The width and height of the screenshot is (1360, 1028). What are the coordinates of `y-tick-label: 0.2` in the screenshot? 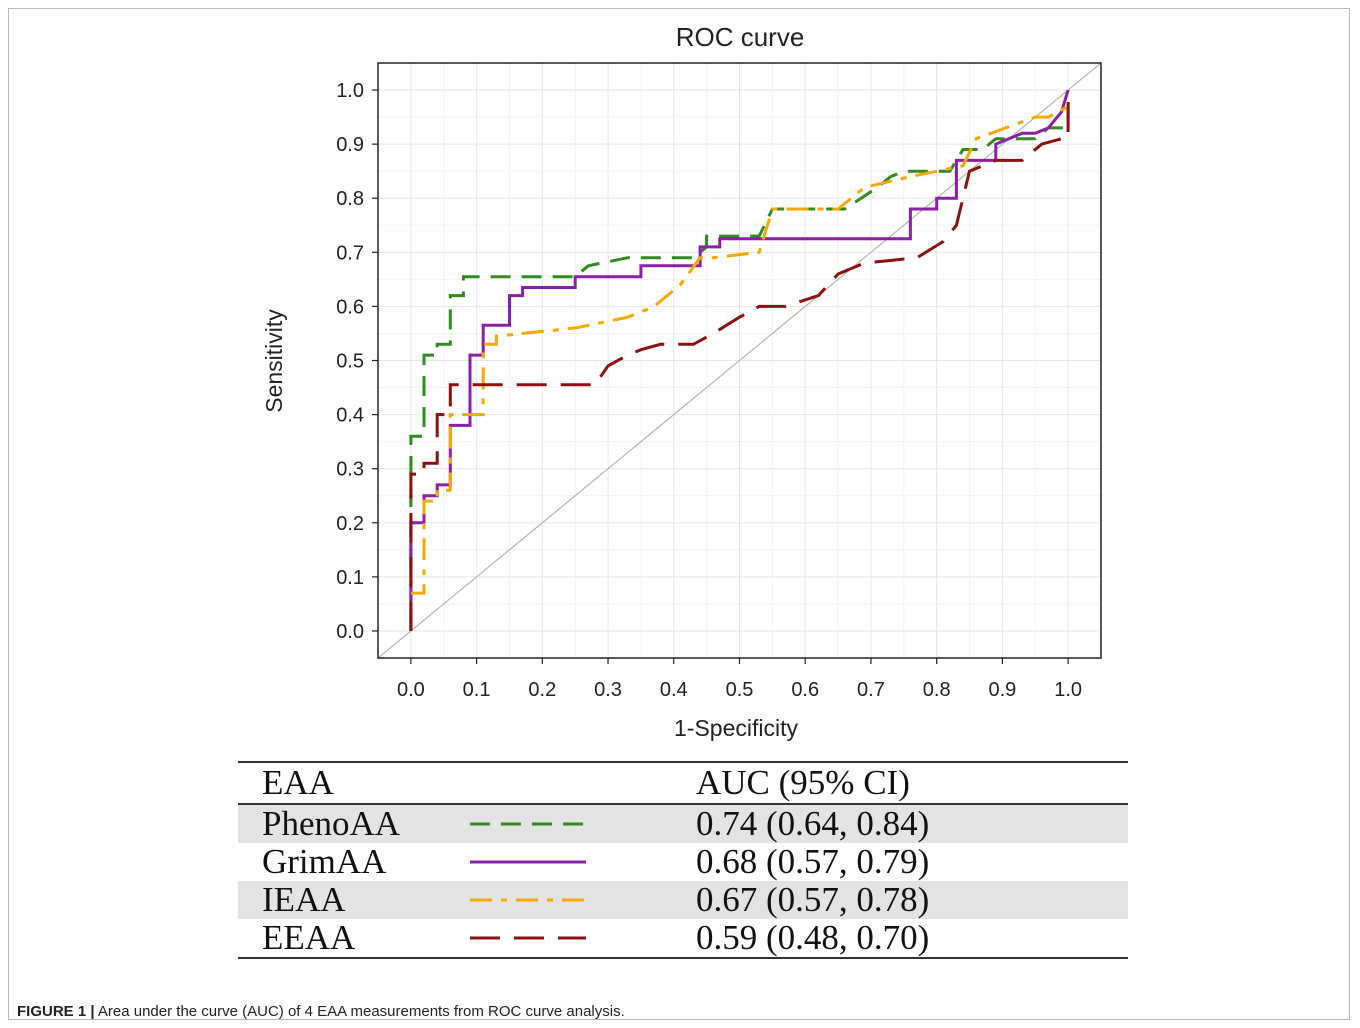 It's located at (350, 524).